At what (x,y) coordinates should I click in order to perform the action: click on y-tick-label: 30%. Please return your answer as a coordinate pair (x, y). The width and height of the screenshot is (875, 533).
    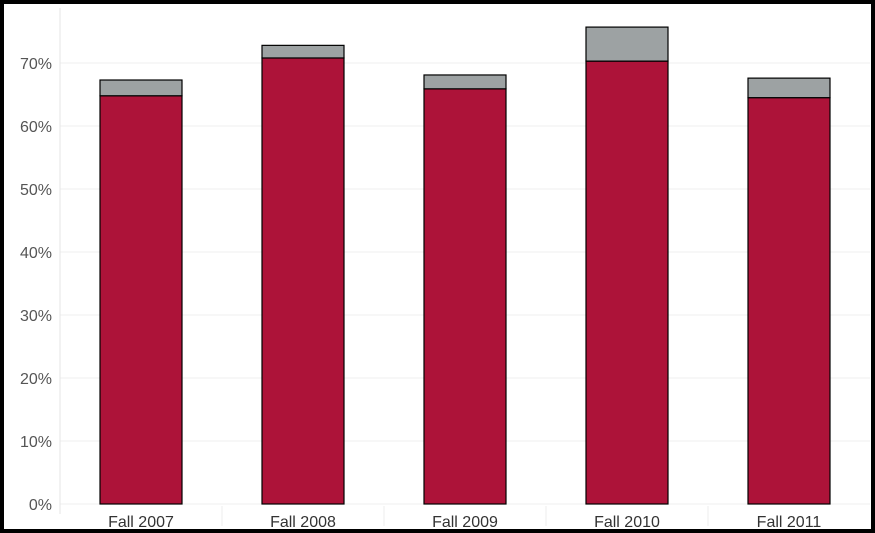
    Looking at the image, I should click on (36, 316).